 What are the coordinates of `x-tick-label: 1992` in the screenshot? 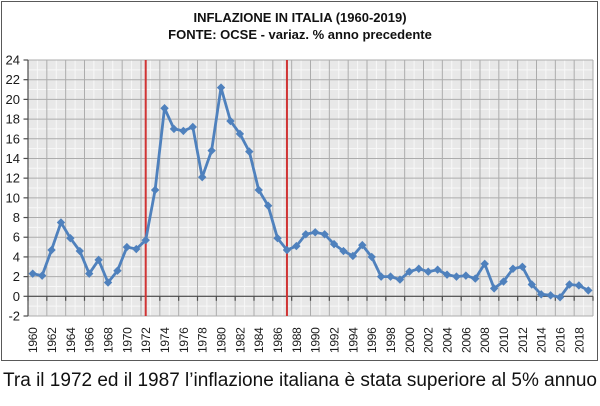 It's located at (335, 340).